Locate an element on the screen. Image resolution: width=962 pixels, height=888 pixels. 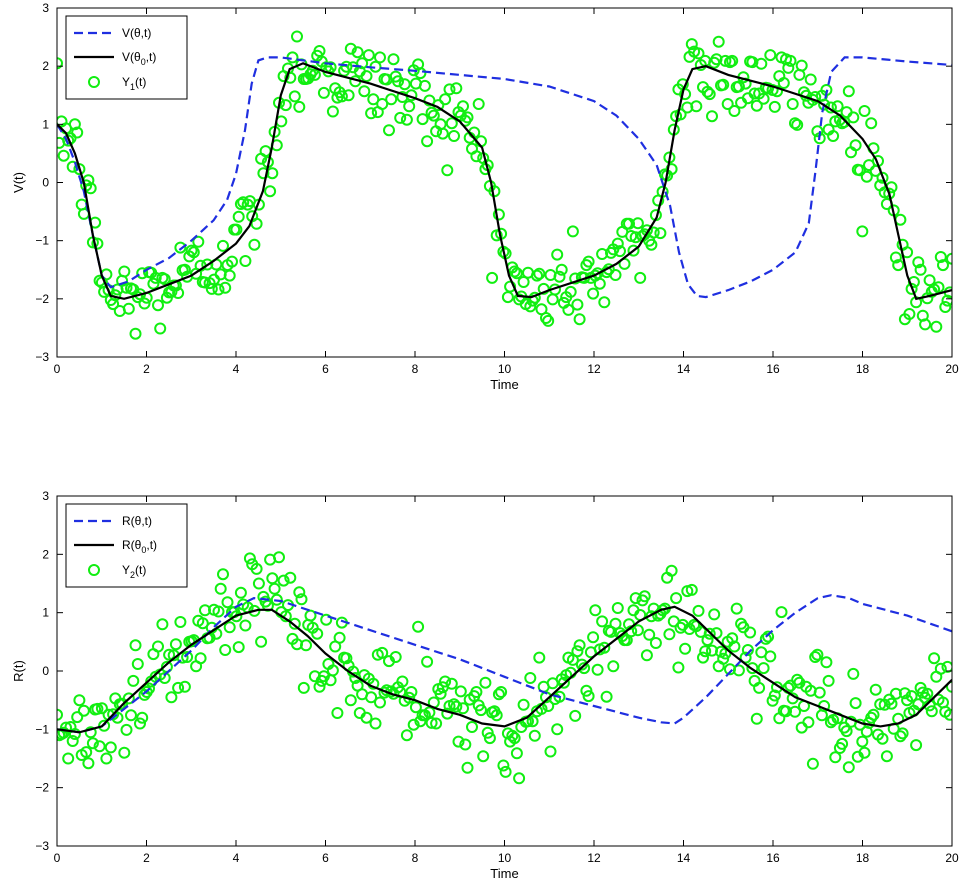
y-tick-label: −2 is located at coordinates (42, 788).